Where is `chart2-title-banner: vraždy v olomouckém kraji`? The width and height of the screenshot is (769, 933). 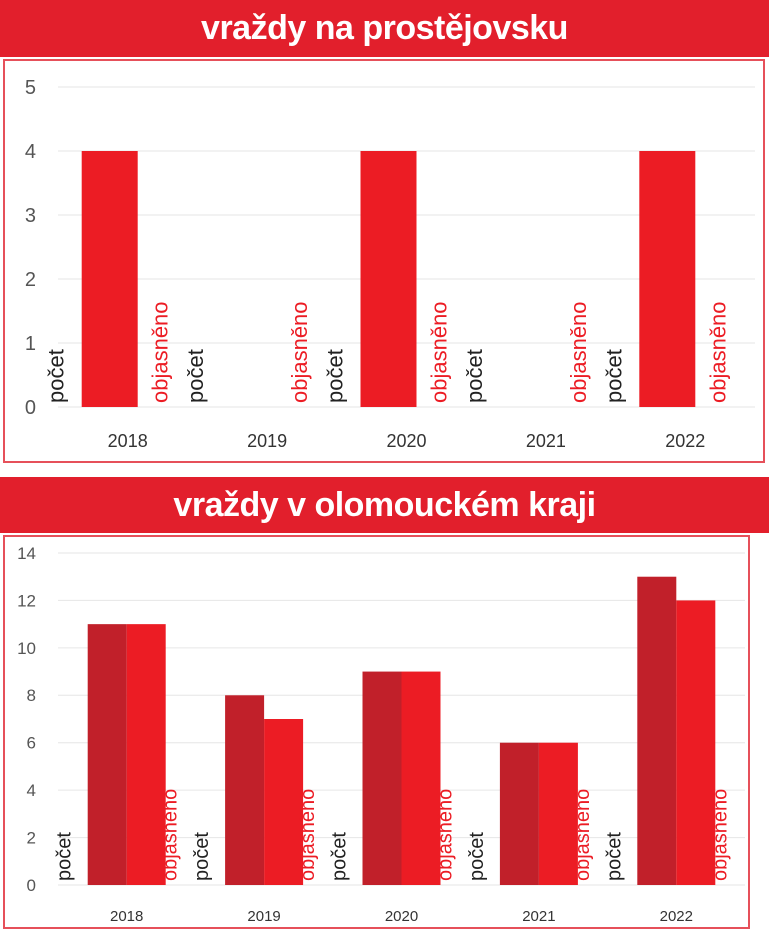
chart2-title-banner: vraždy v olomouckém kraji is located at coordinates (384, 505).